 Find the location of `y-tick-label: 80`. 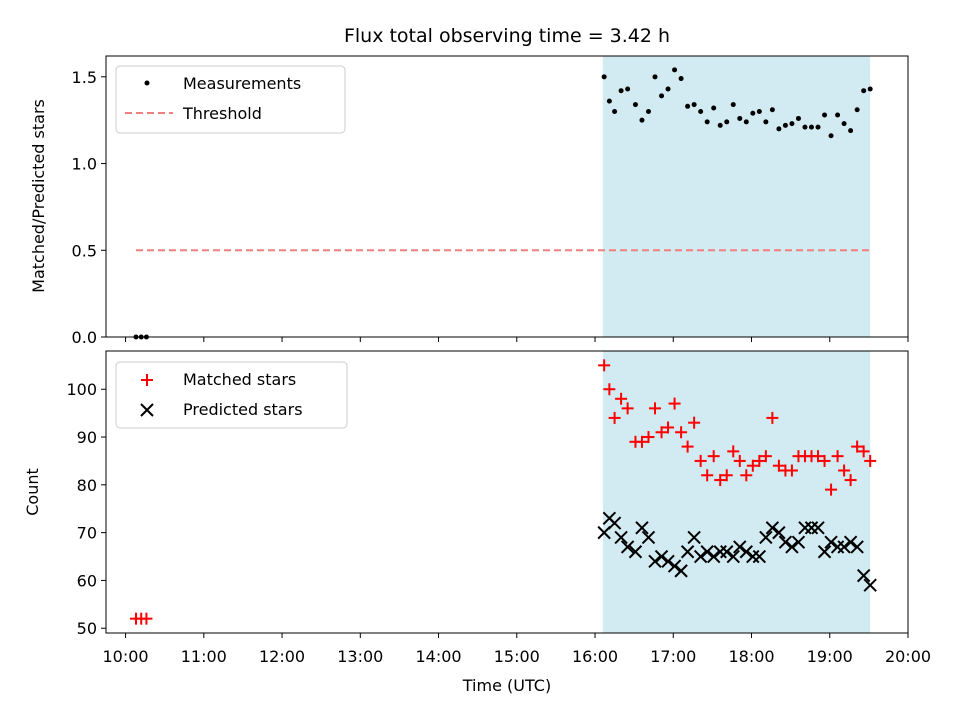

y-tick-label: 80 is located at coordinates (87, 485).